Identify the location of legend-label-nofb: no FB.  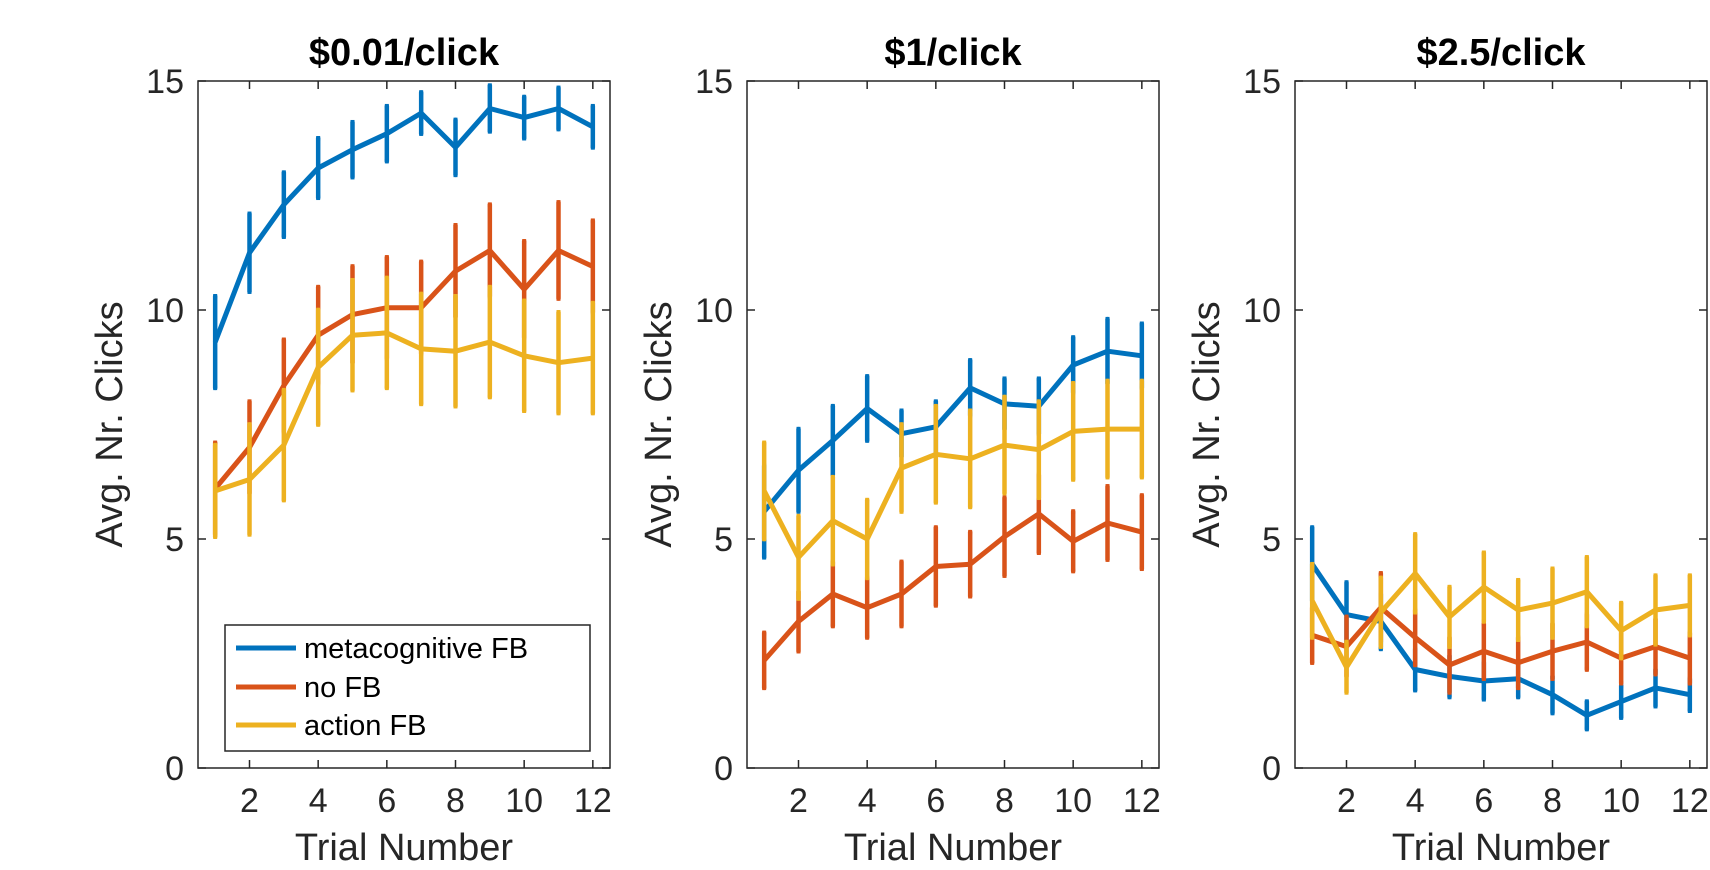
(342, 688).